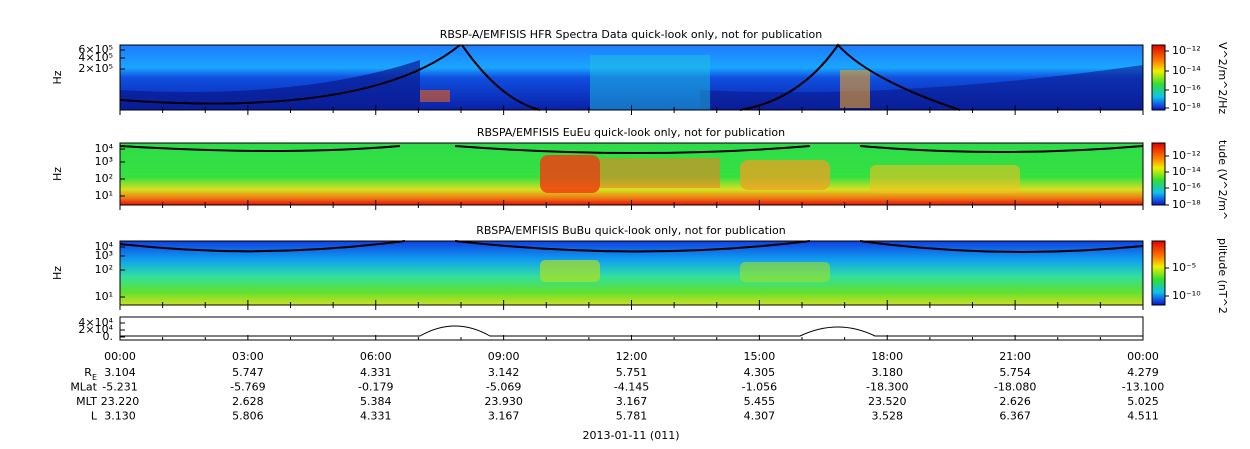 Image resolution: width=1250 pixels, height=449 pixels. Describe the element at coordinates (759, 387) in the screenshot. I see `ephemeris-value: -1.056` at that location.